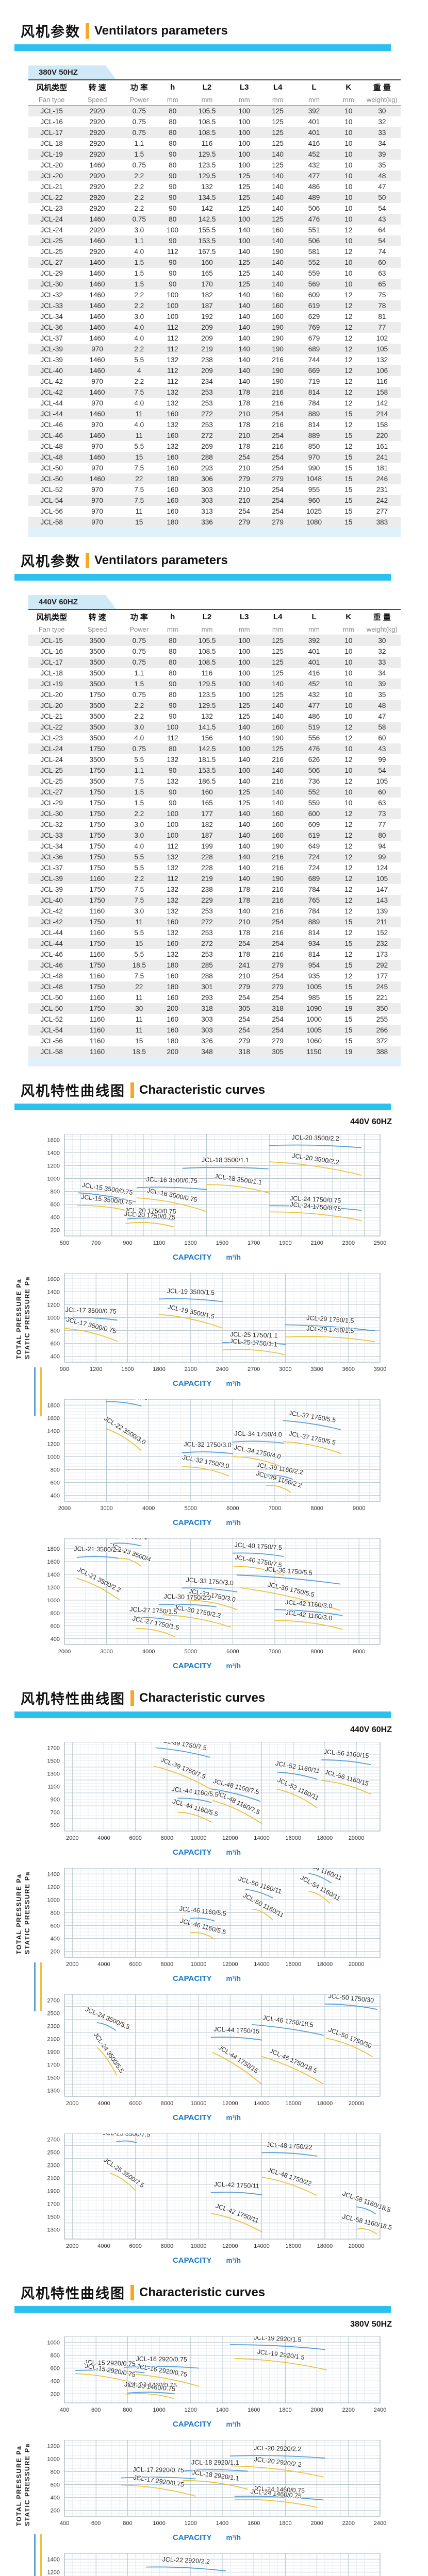 This screenshot has width=428, height=2576. I want to click on table-row: JCL-15 2920 0.75 80 105.5 100 125 392 10 30, so click(214, 111).